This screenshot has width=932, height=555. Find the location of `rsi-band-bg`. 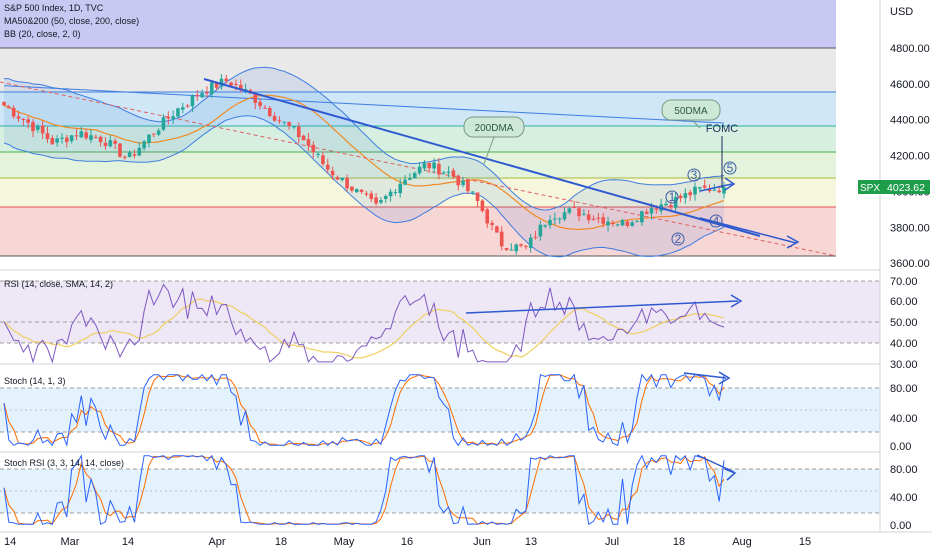

rsi-band-bg is located at coordinates (440, 312).